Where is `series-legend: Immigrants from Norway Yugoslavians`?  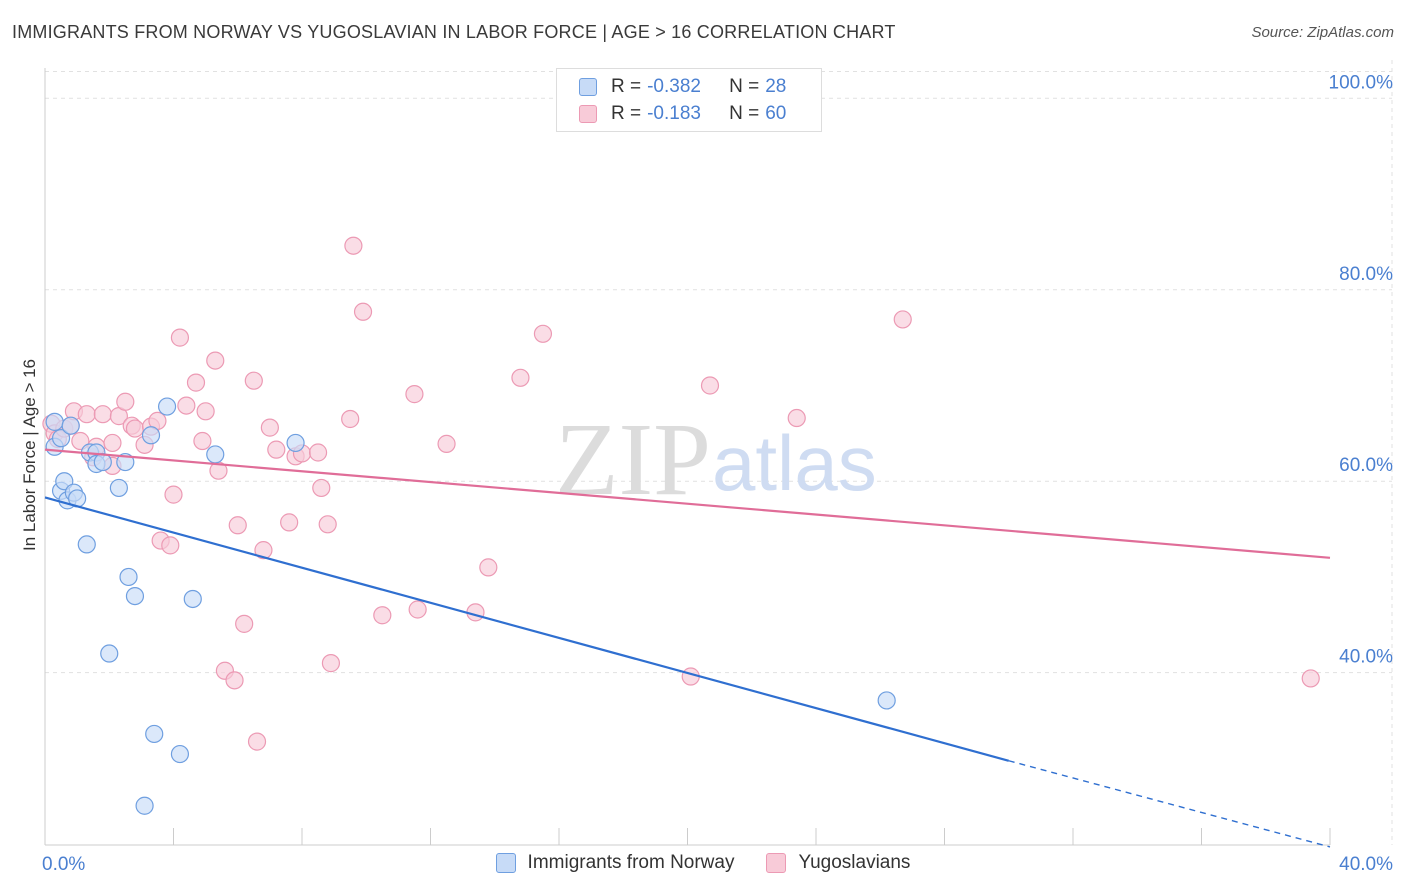 series-legend: Immigrants from Norway Yugoslavians is located at coordinates (703, 863).